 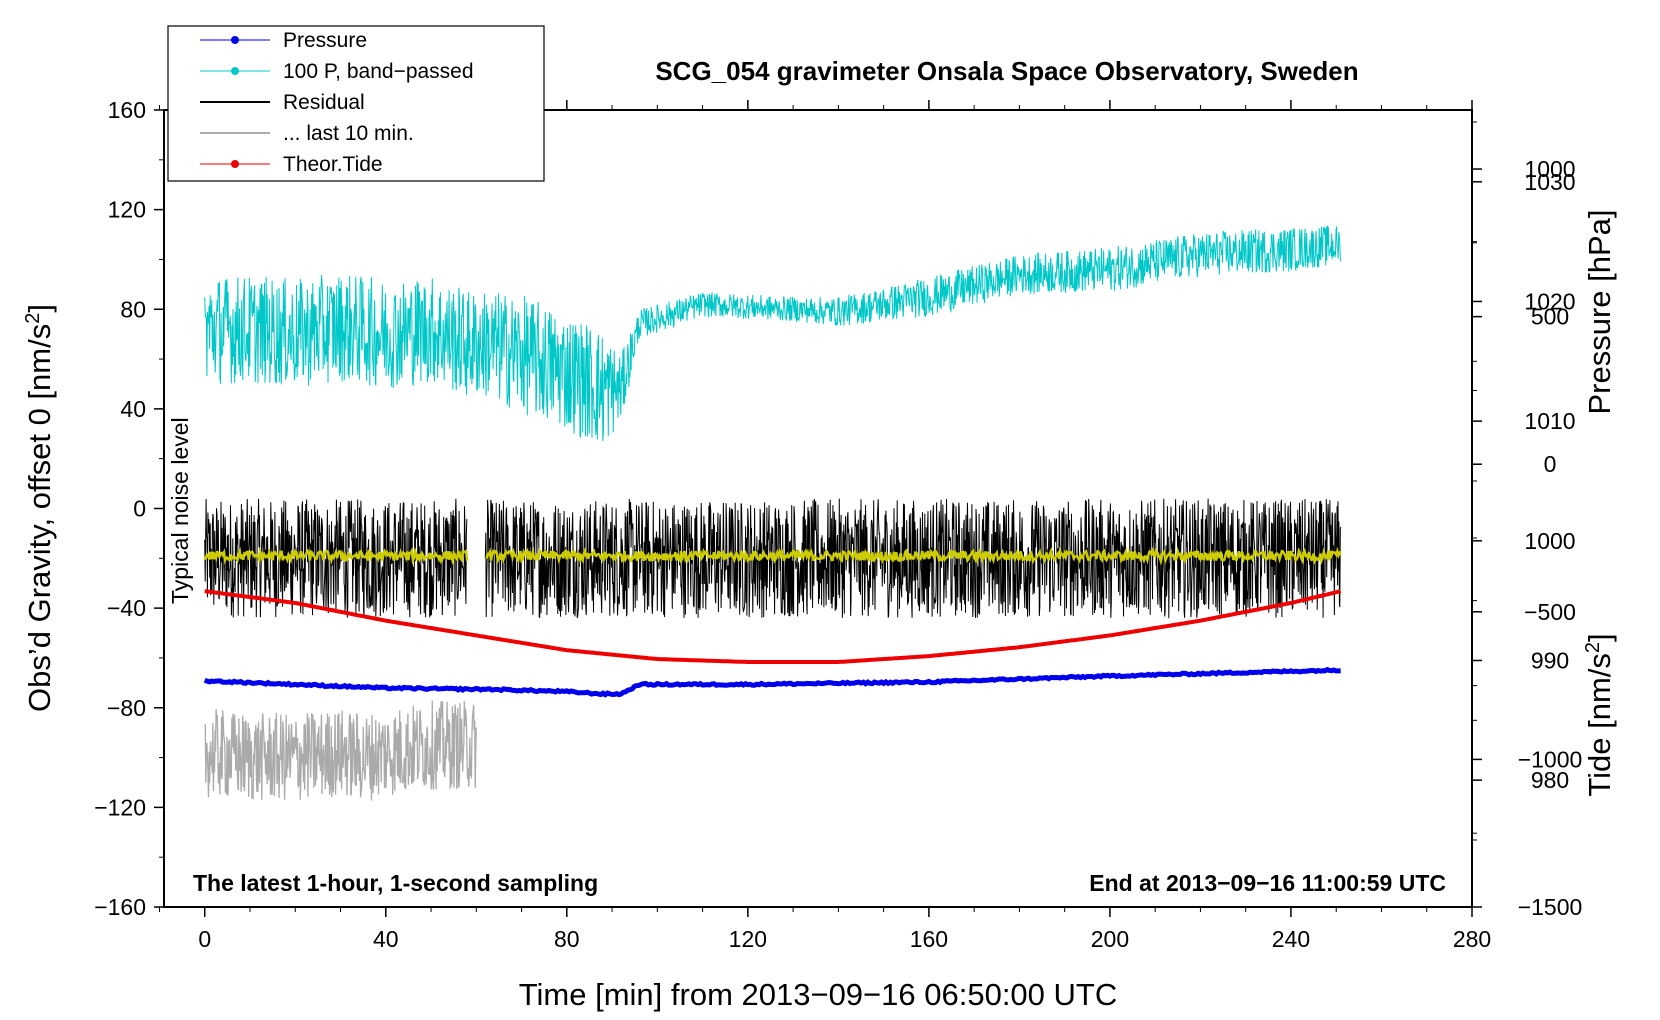 What do you see at coordinates (1550, 660) in the screenshot?
I see `pressure-tick-label: 990` at bounding box center [1550, 660].